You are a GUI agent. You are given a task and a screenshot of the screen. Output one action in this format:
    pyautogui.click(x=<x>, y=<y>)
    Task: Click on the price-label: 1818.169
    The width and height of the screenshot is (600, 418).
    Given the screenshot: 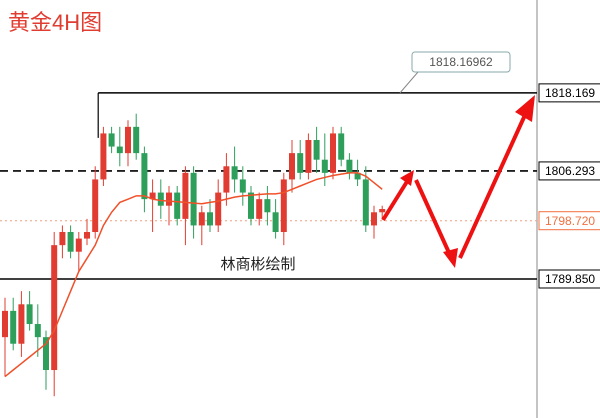 What is the action you would take?
    pyautogui.click(x=570, y=93)
    